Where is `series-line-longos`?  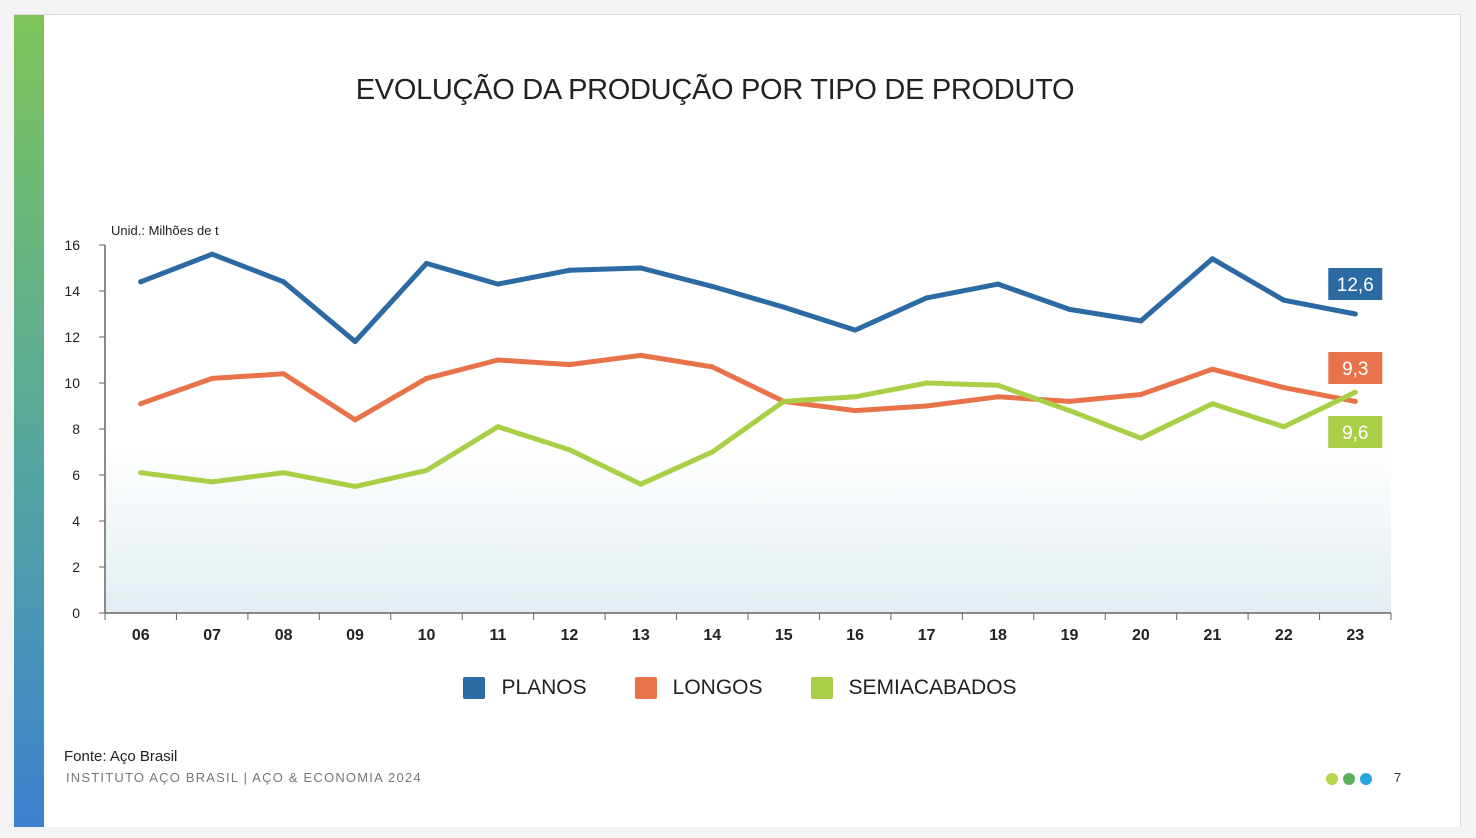
series-line-longos is located at coordinates (748, 387).